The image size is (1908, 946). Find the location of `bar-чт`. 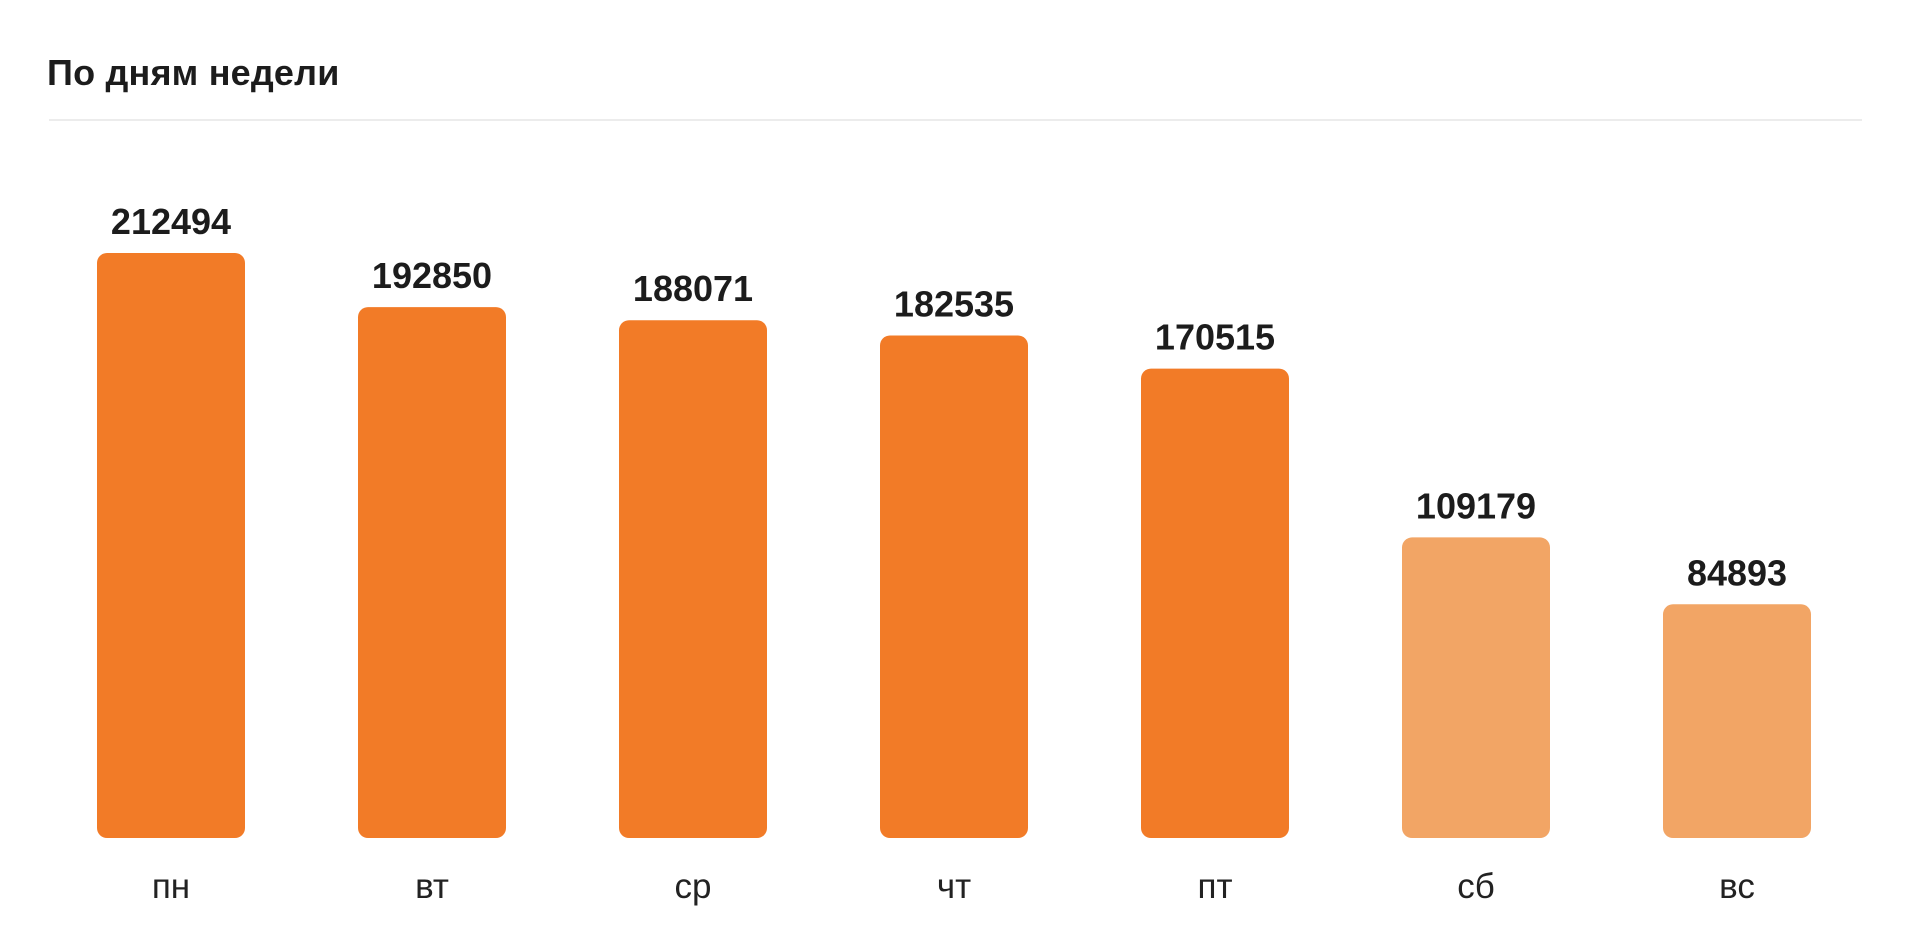

bar-чт is located at coordinates (954, 586).